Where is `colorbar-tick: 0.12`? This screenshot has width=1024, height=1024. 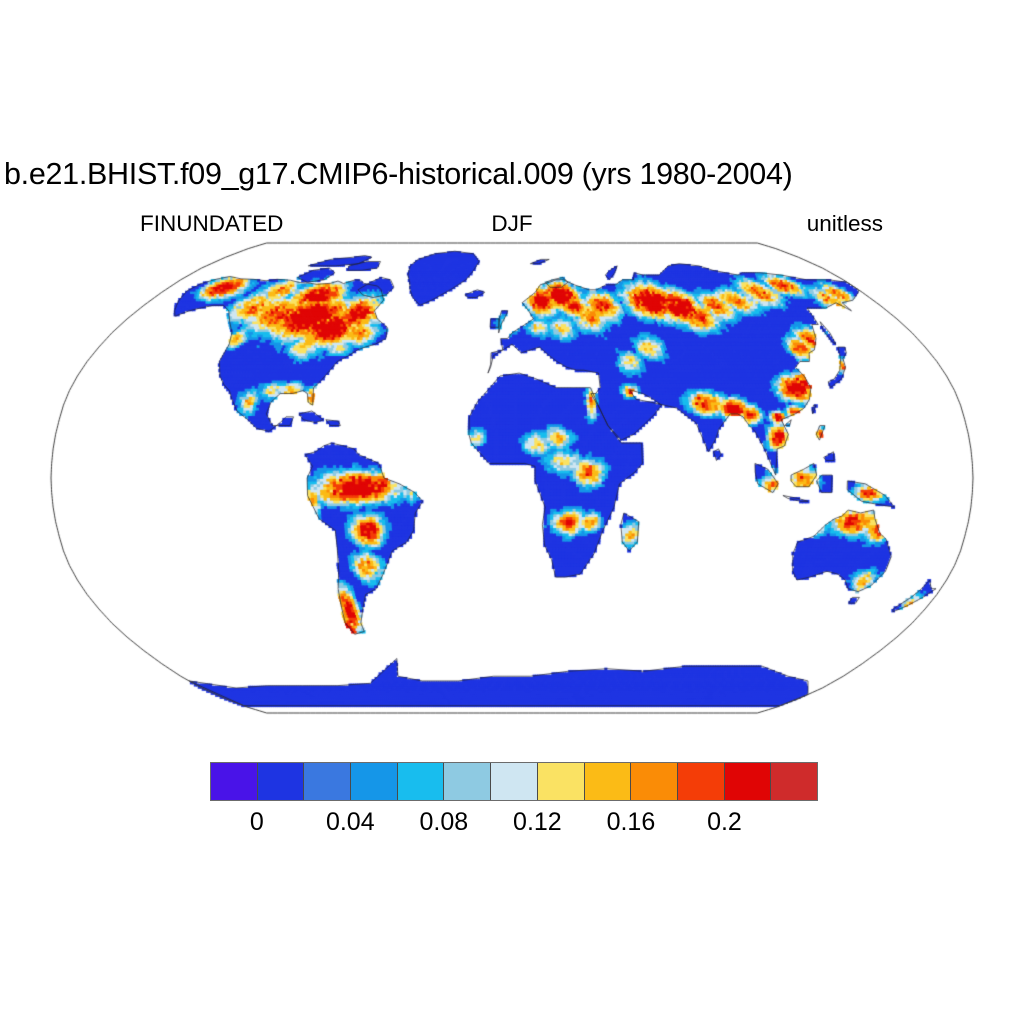
colorbar-tick: 0.12 is located at coordinates (537, 822).